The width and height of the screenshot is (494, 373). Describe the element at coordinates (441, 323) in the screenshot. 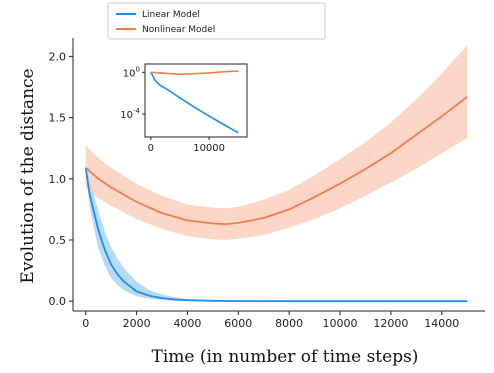

I see `x-tick-label: 14000` at that location.